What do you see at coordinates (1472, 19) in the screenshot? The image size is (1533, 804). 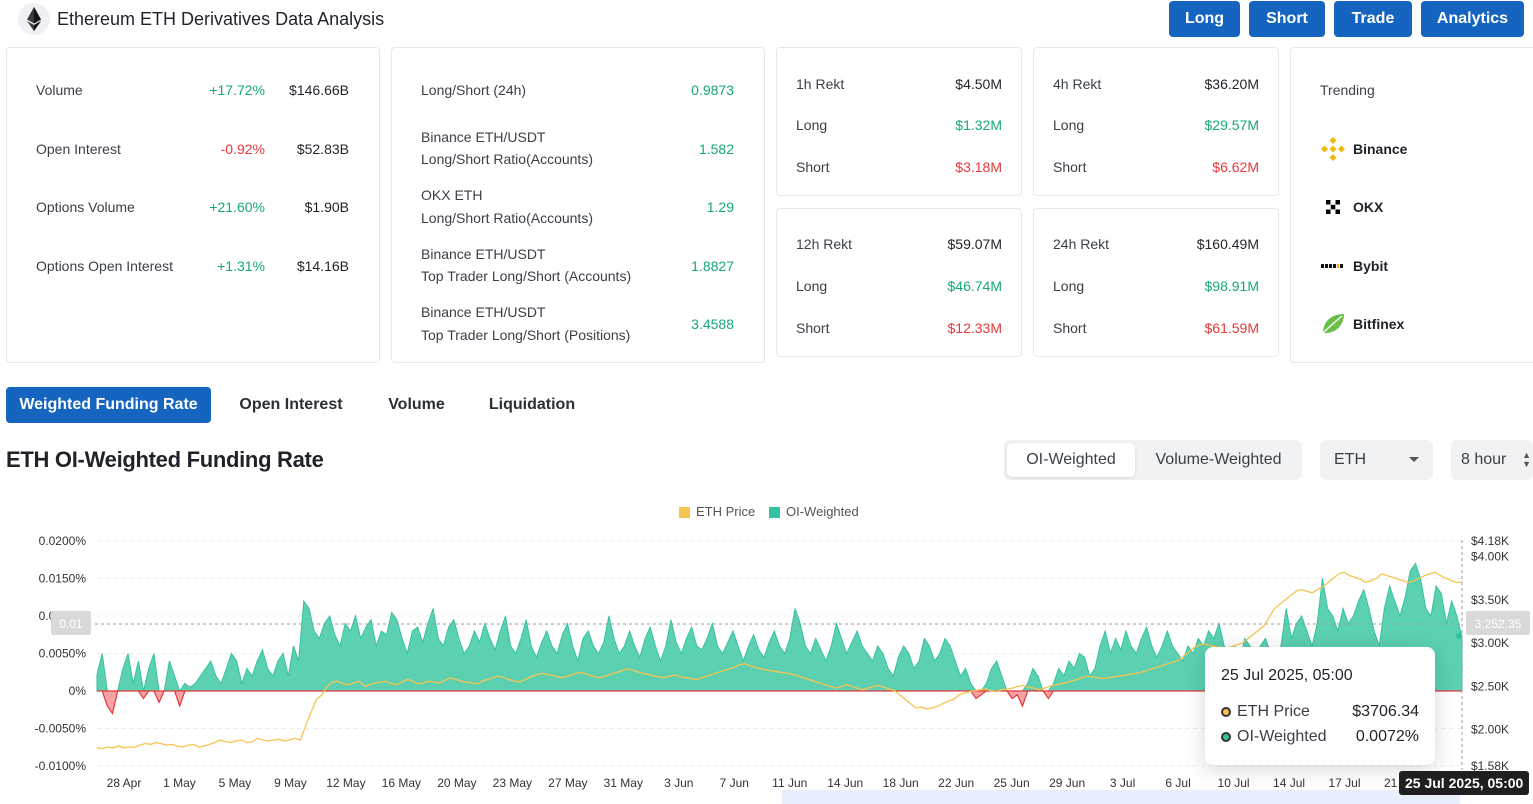 I see `analytics-button: Analytics` at bounding box center [1472, 19].